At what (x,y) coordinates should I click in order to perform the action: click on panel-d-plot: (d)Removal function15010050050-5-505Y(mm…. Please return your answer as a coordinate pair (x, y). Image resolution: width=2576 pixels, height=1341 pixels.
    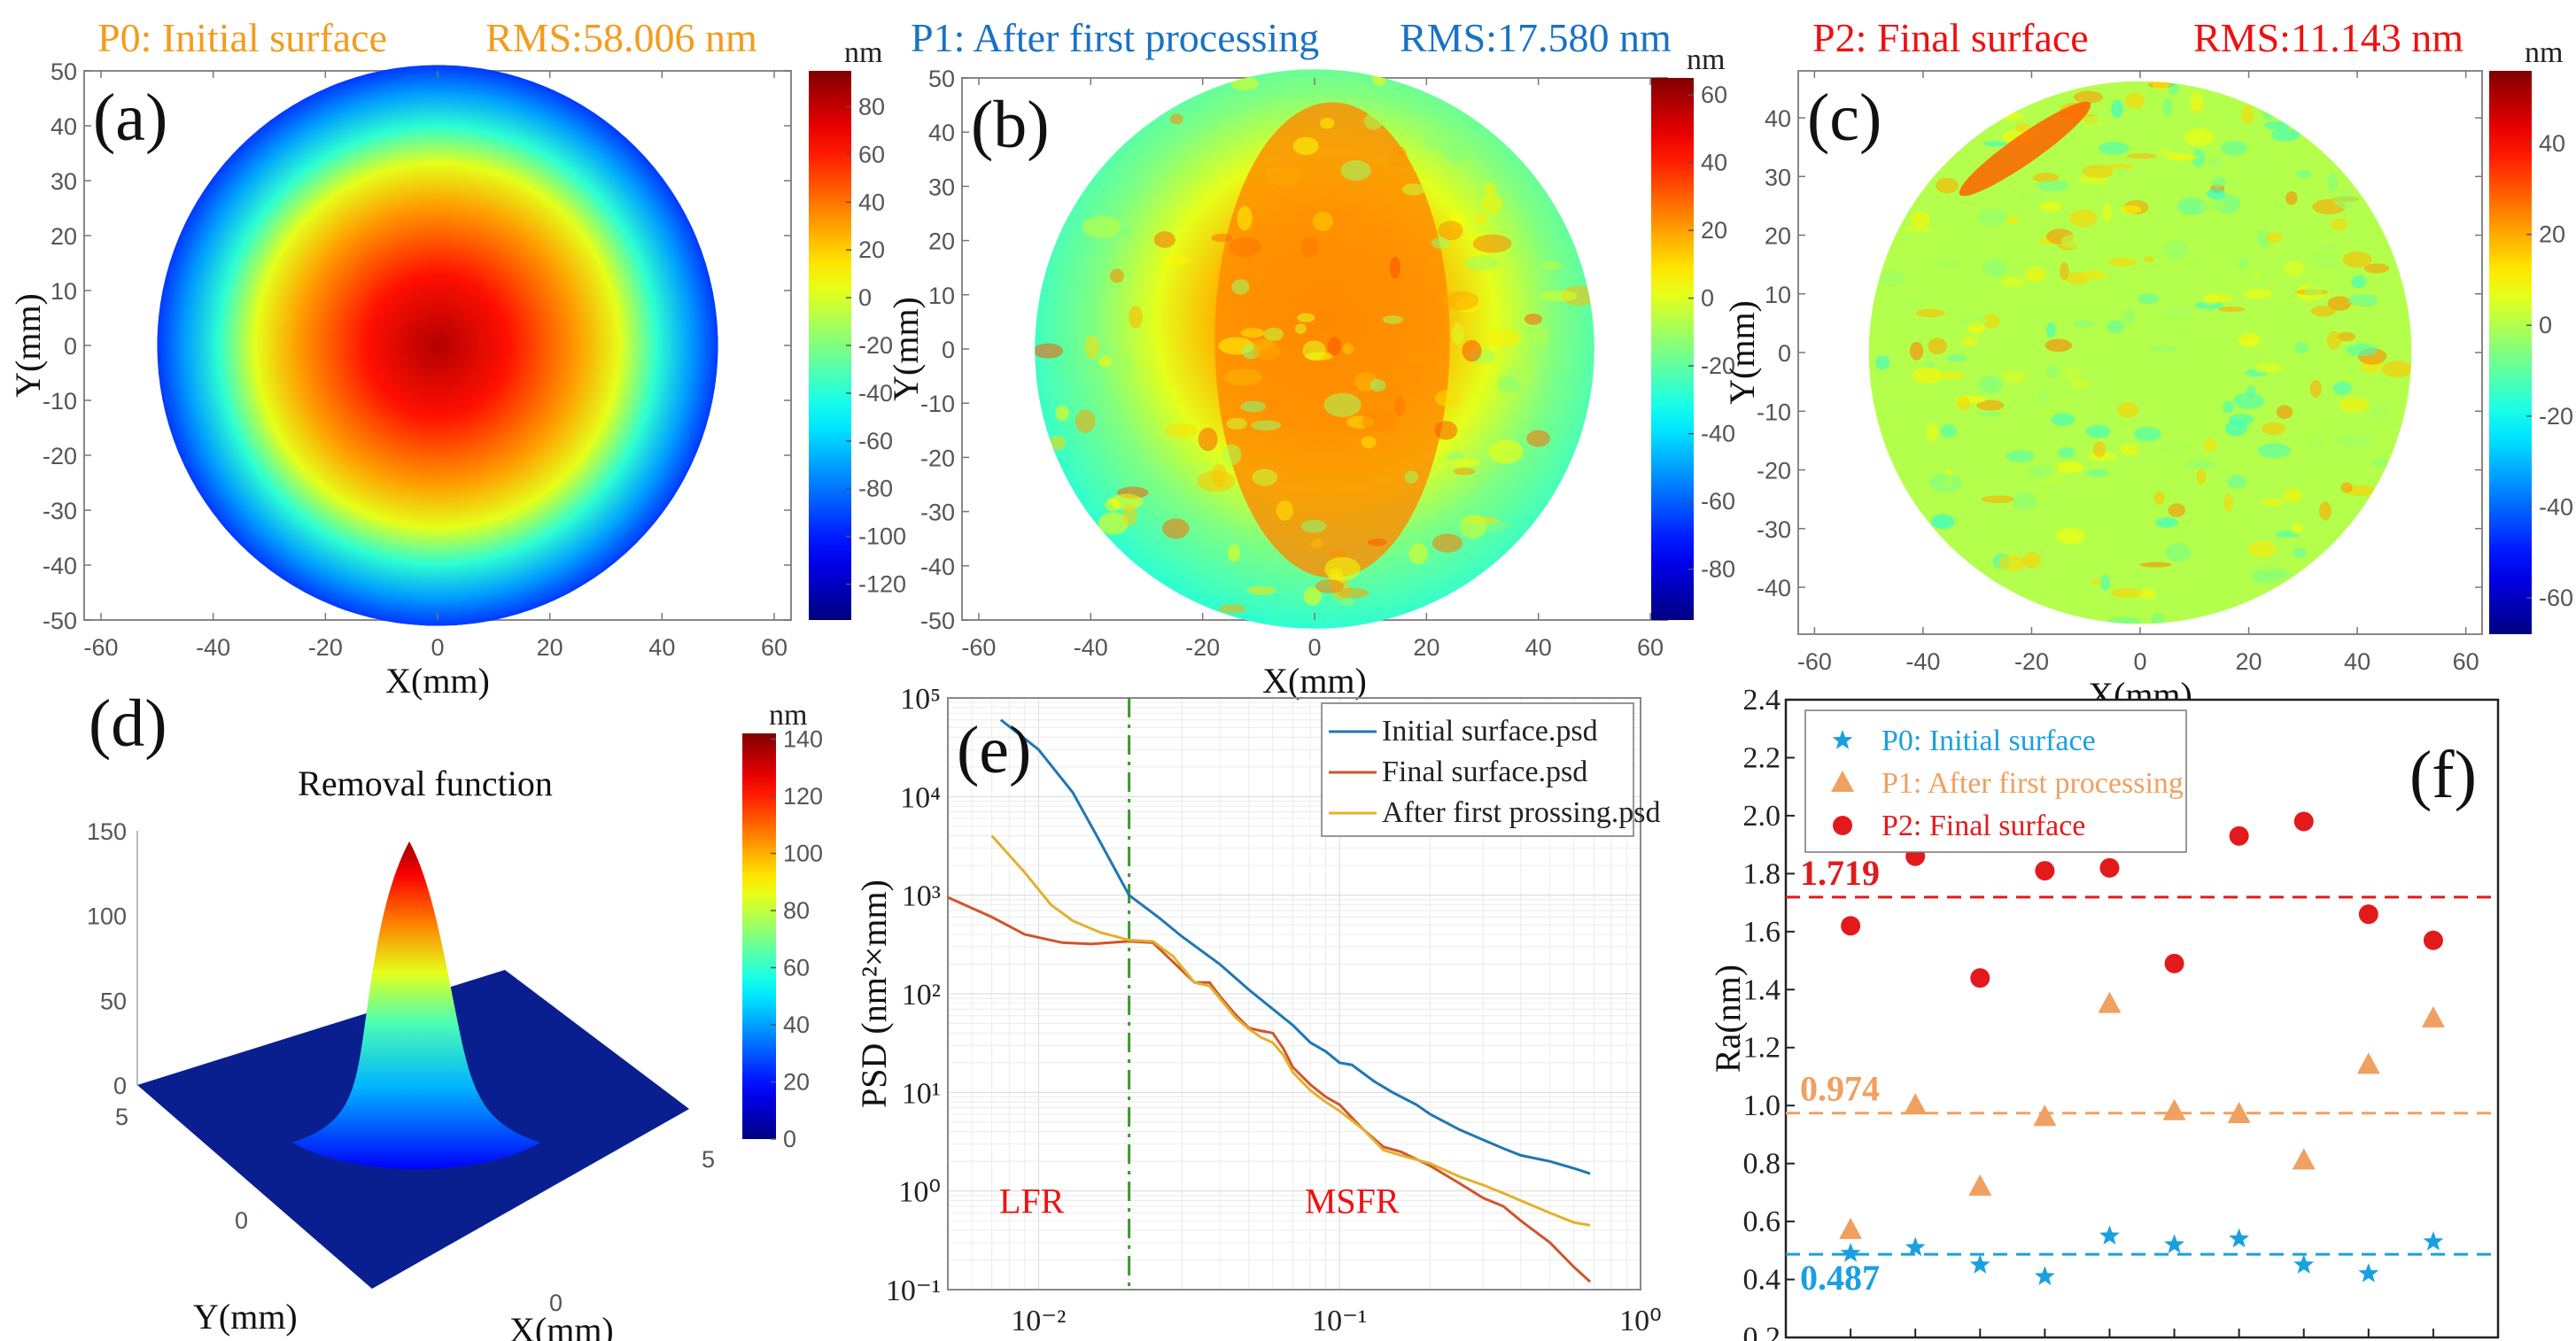
    Looking at the image, I should click on (455, 1013).